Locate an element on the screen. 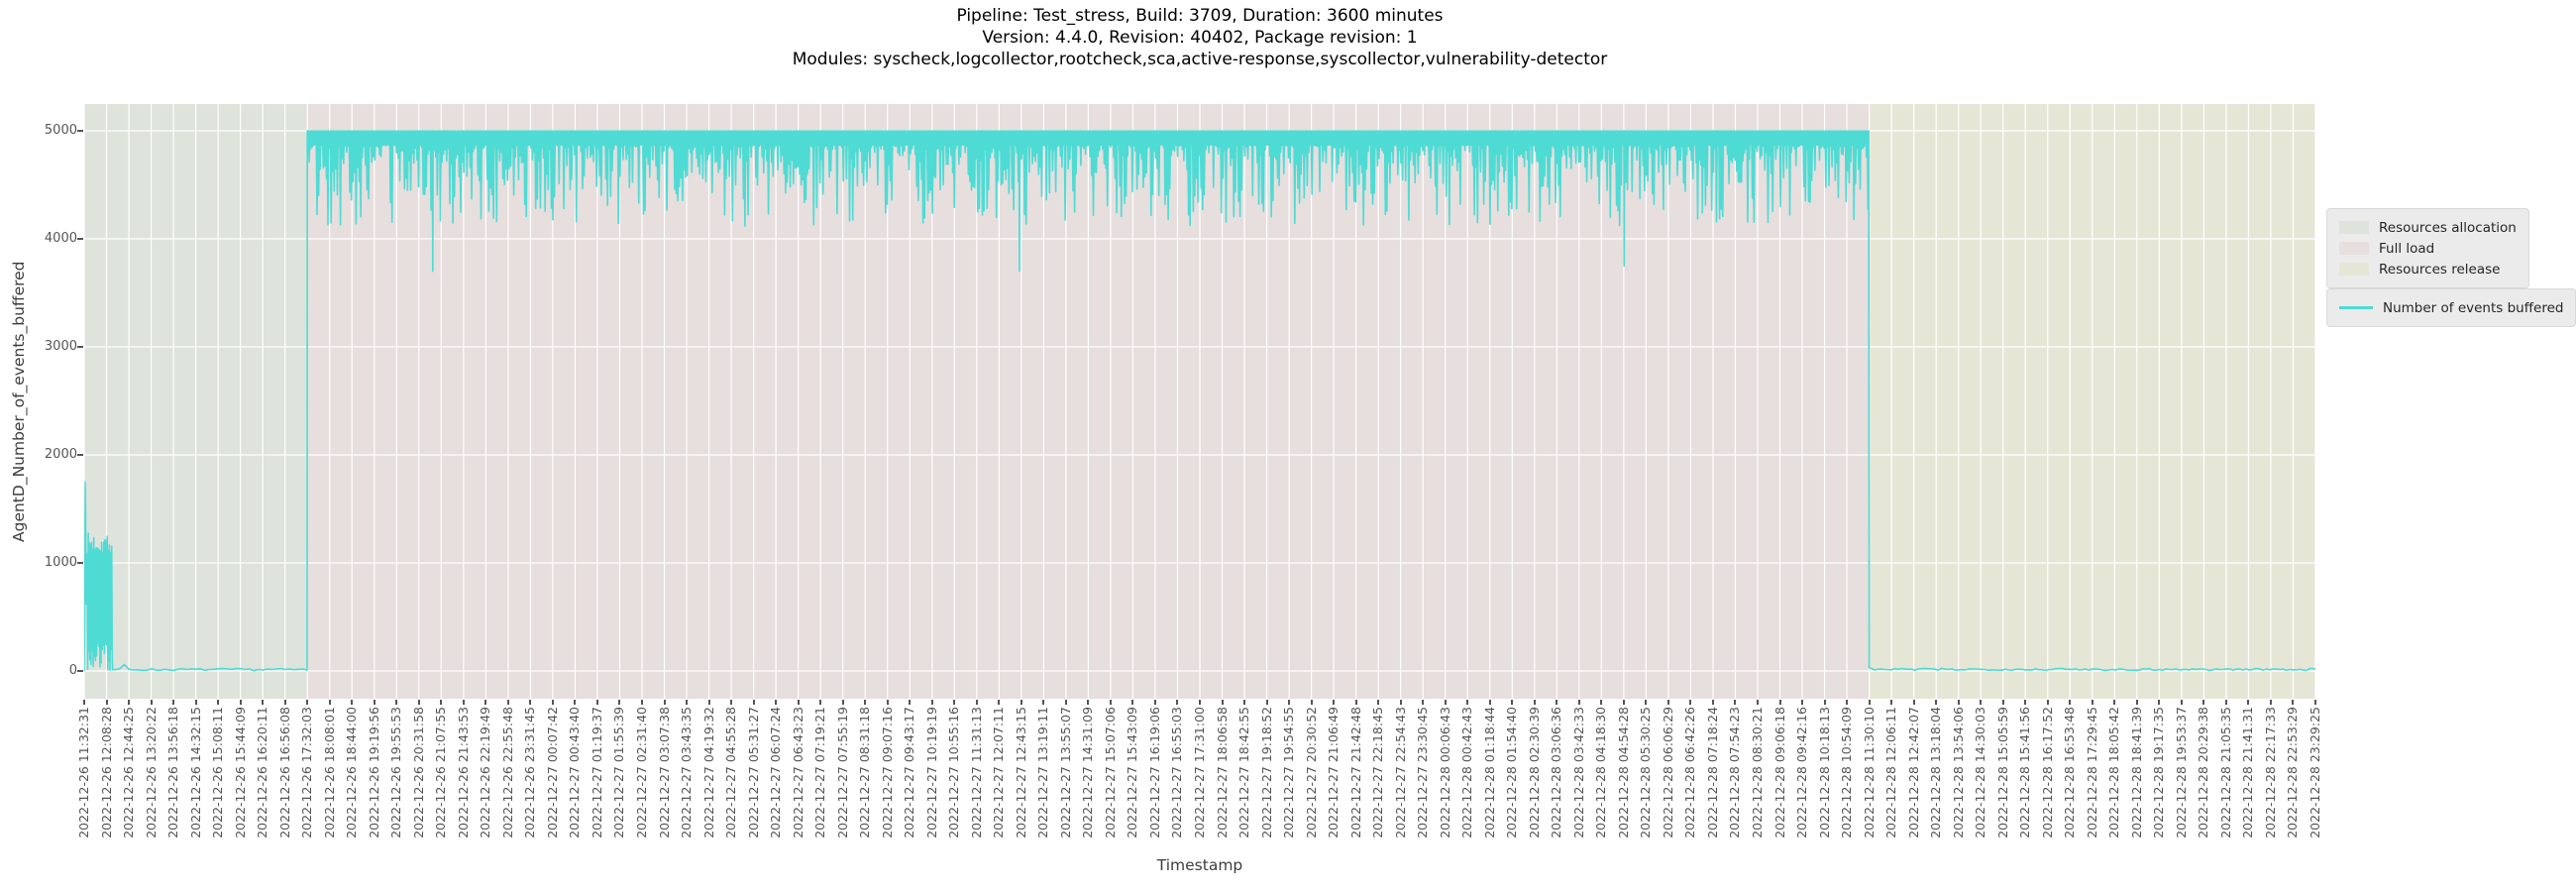 Image resolution: width=2576 pixels, height=892 pixels. x-tick-label: 2022-12-27 17:31:00 is located at coordinates (1199, 773).